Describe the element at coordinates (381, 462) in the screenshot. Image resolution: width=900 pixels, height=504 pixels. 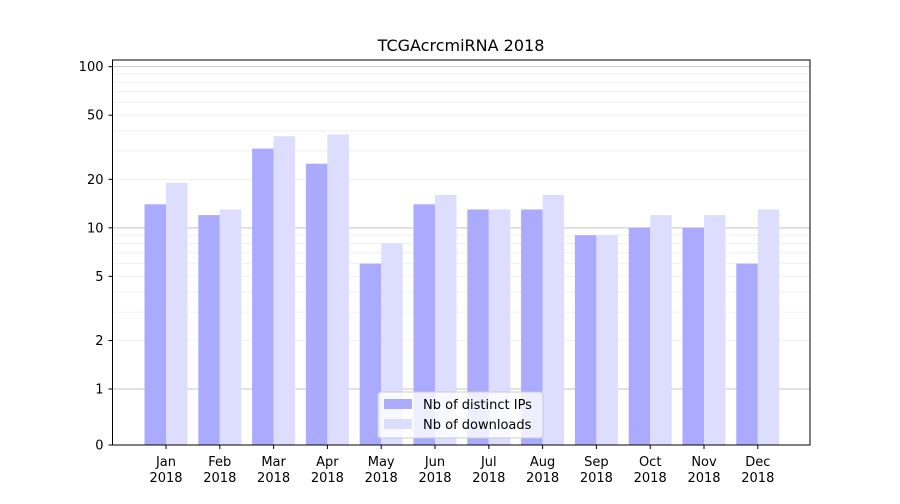
I see `x-tick-label-month: May` at that location.